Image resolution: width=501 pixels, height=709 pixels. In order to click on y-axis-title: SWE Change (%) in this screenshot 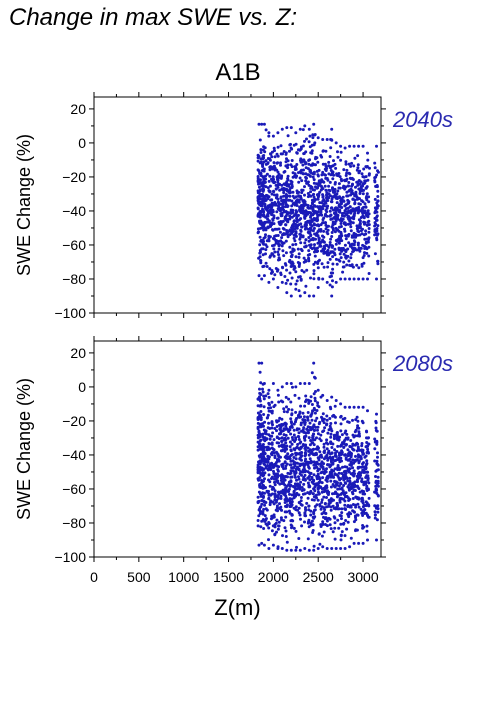, I will do `click(24, 449)`.